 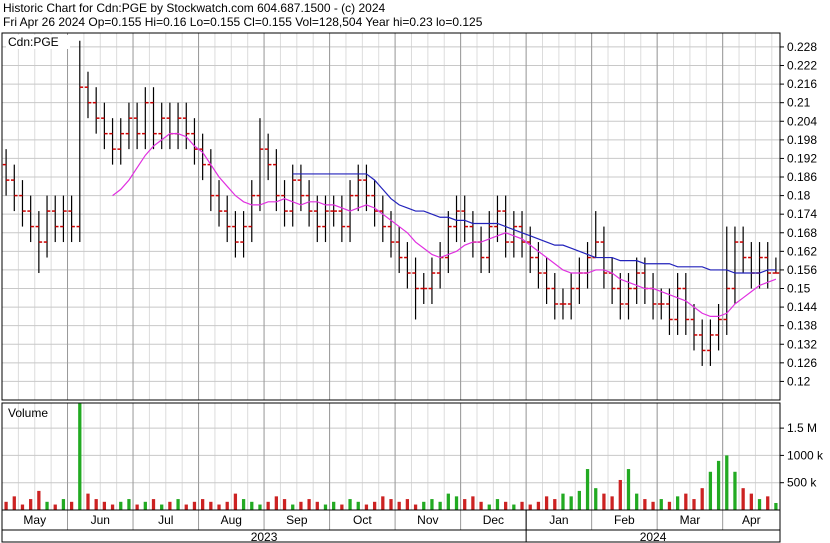 I want to click on y-tick-label: 1000 k, so click(x=805, y=455).